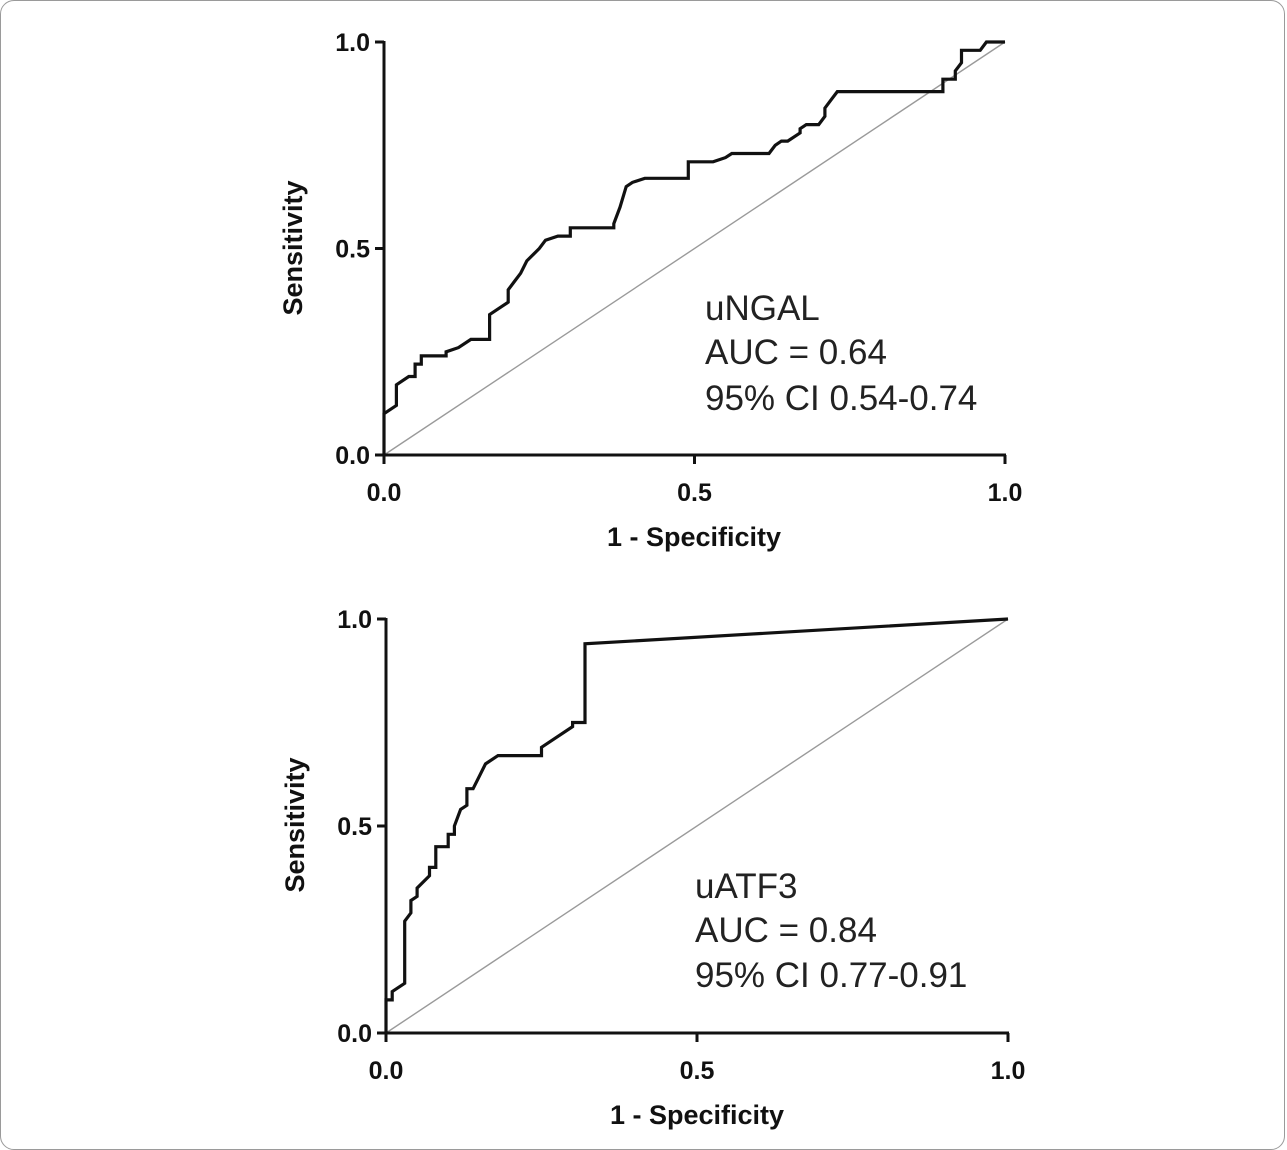 The width and height of the screenshot is (1287, 1150). I want to click on annotation-ci: 95% CI 0.54-0.74, so click(841, 398).